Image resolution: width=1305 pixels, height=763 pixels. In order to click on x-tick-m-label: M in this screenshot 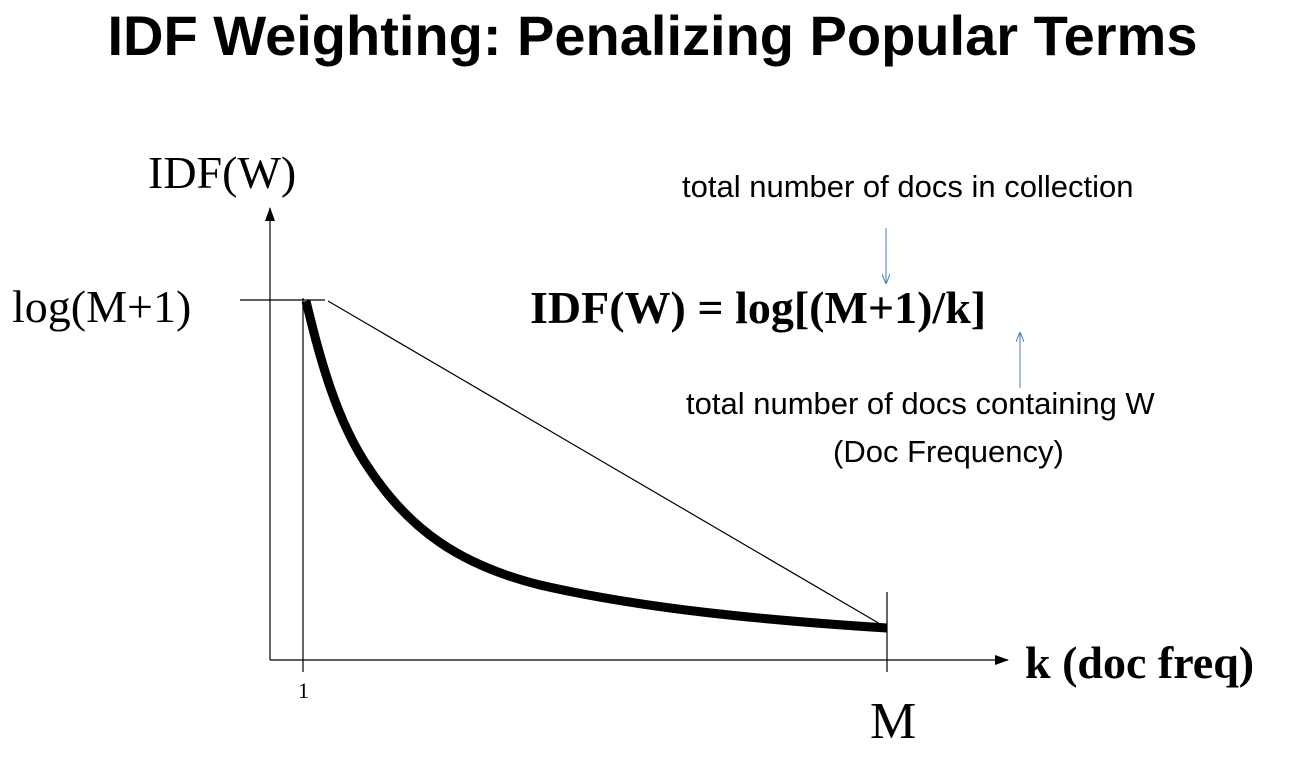, I will do `click(893, 721)`.